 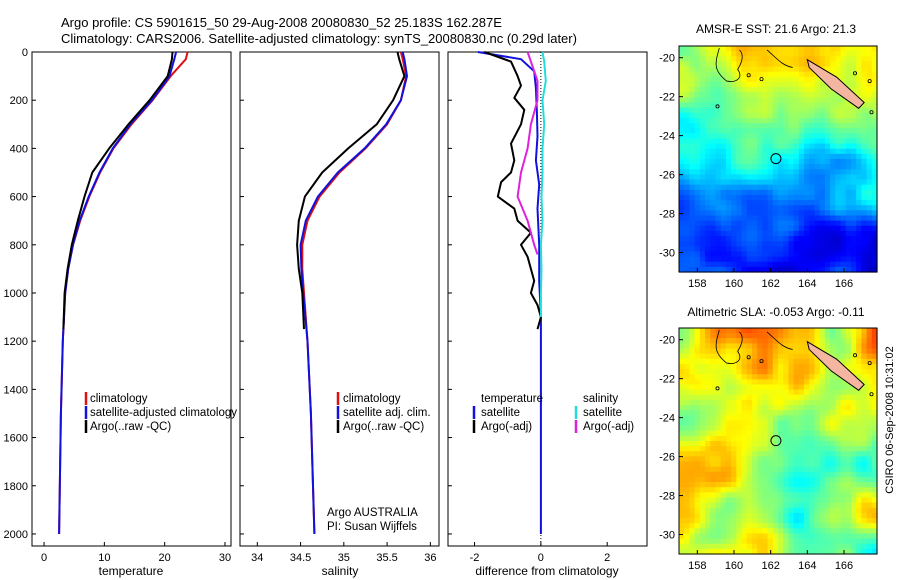 What do you see at coordinates (387, 413) in the screenshot?
I see `legend-satellite: satellite adj. clim.` at bounding box center [387, 413].